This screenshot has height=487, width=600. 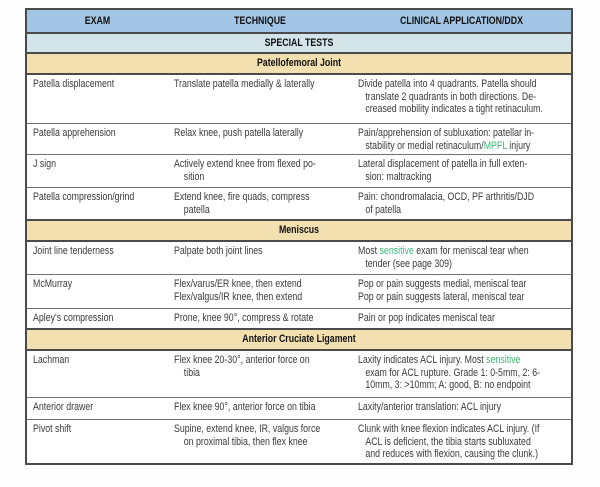 I want to click on technique-cell: Palpate both joint lines, so click(x=218, y=251).